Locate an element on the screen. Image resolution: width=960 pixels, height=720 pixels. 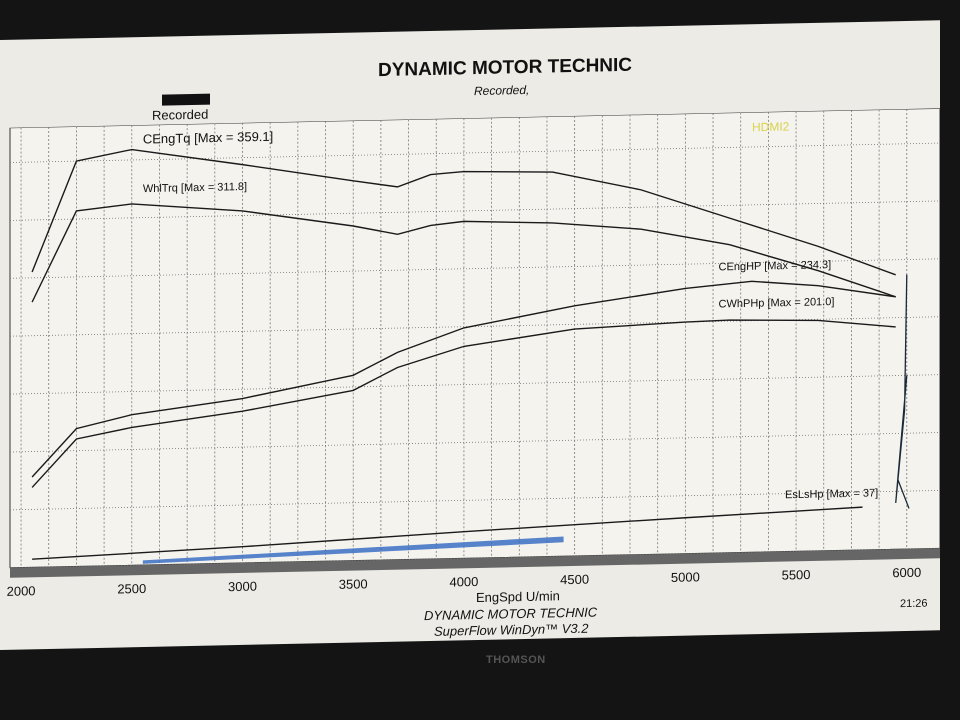
legend-swatch is located at coordinates (186, 99).